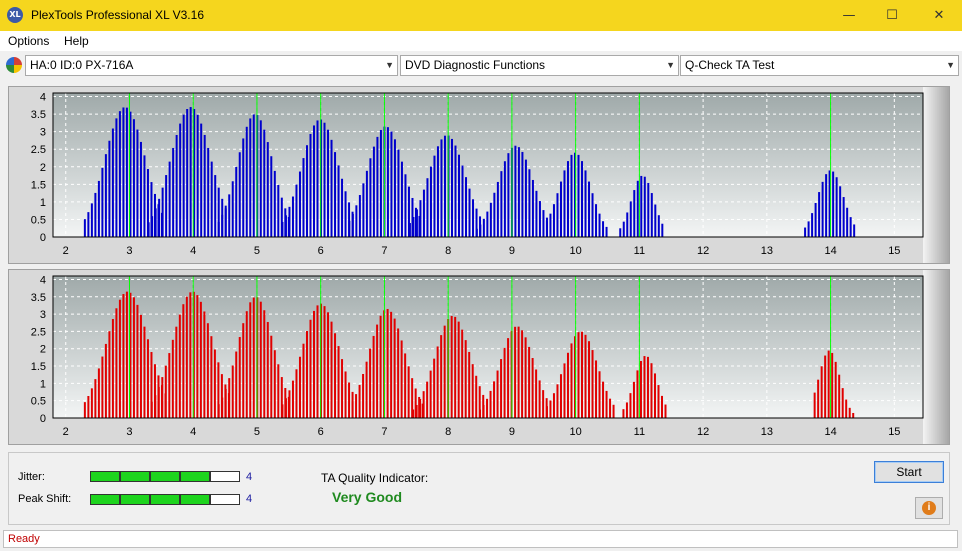 The width and height of the screenshot is (962, 551). I want to click on jitter-meter-segment, so click(195, 476).